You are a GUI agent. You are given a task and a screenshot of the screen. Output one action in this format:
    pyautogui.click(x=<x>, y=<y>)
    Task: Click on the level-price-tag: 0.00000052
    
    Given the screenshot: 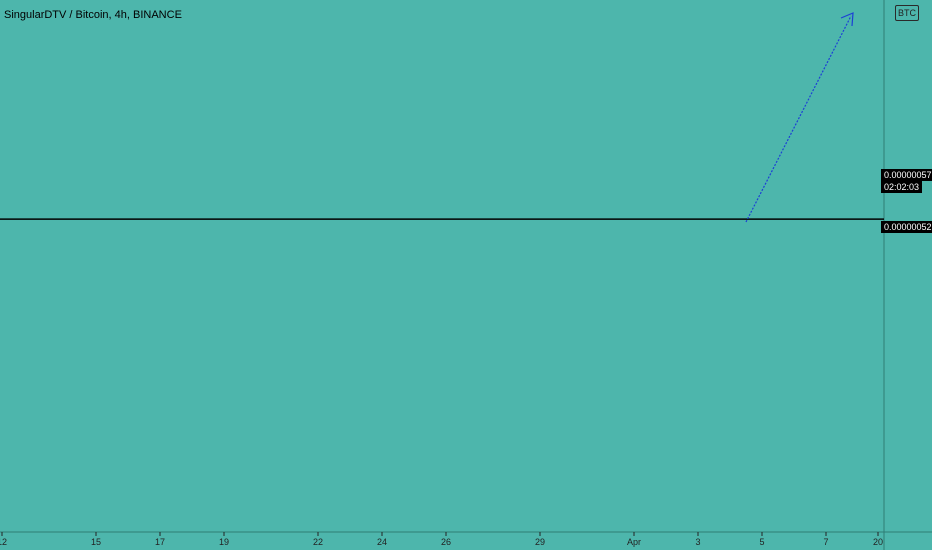 What is the action you would take?
    pyautogui.click(x=906, y=227)
    